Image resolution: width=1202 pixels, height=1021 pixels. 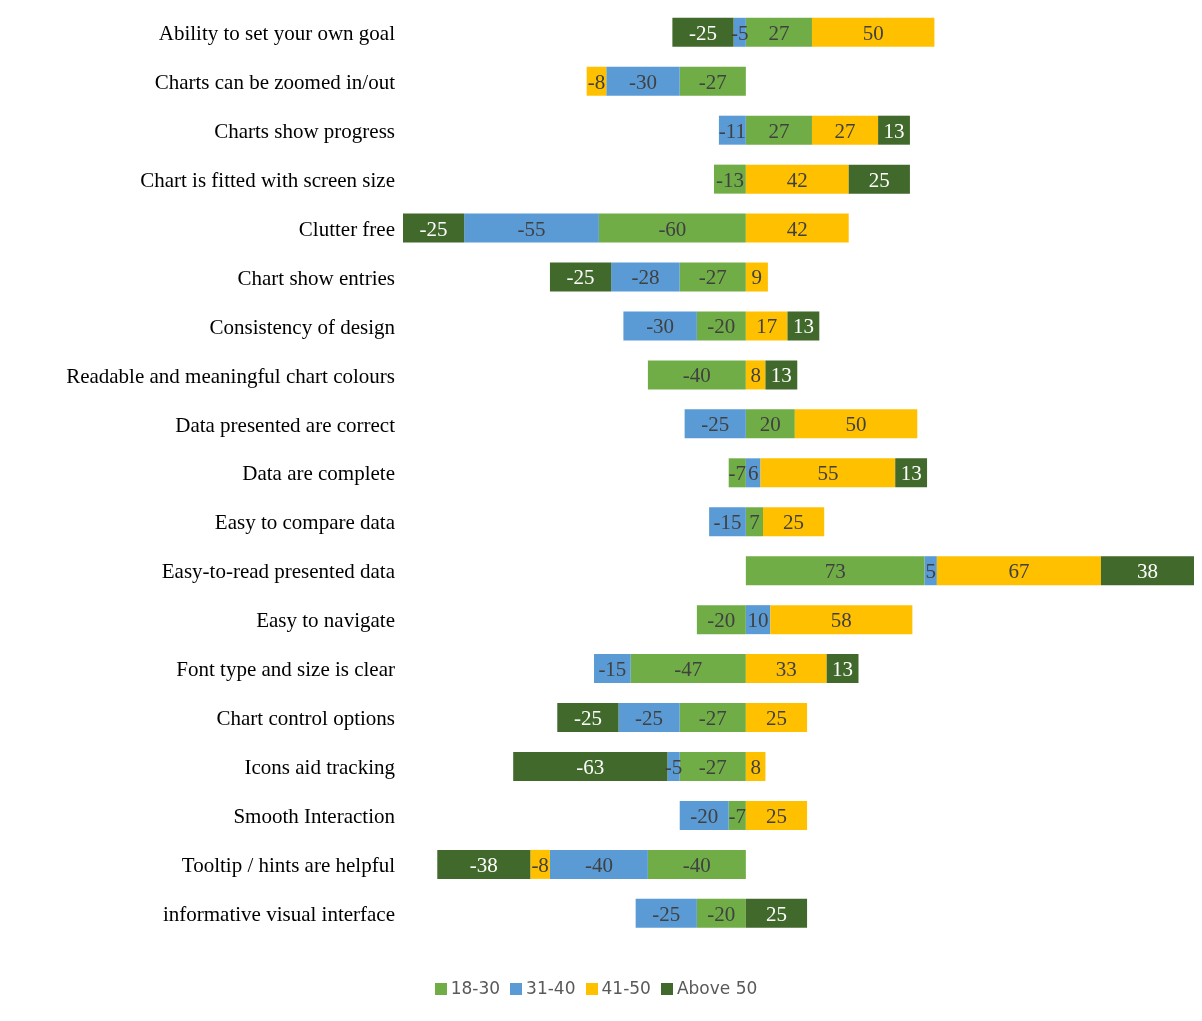 I want to click on y-tick-label: Ability to set your own goal, so click(x=277, y=32).